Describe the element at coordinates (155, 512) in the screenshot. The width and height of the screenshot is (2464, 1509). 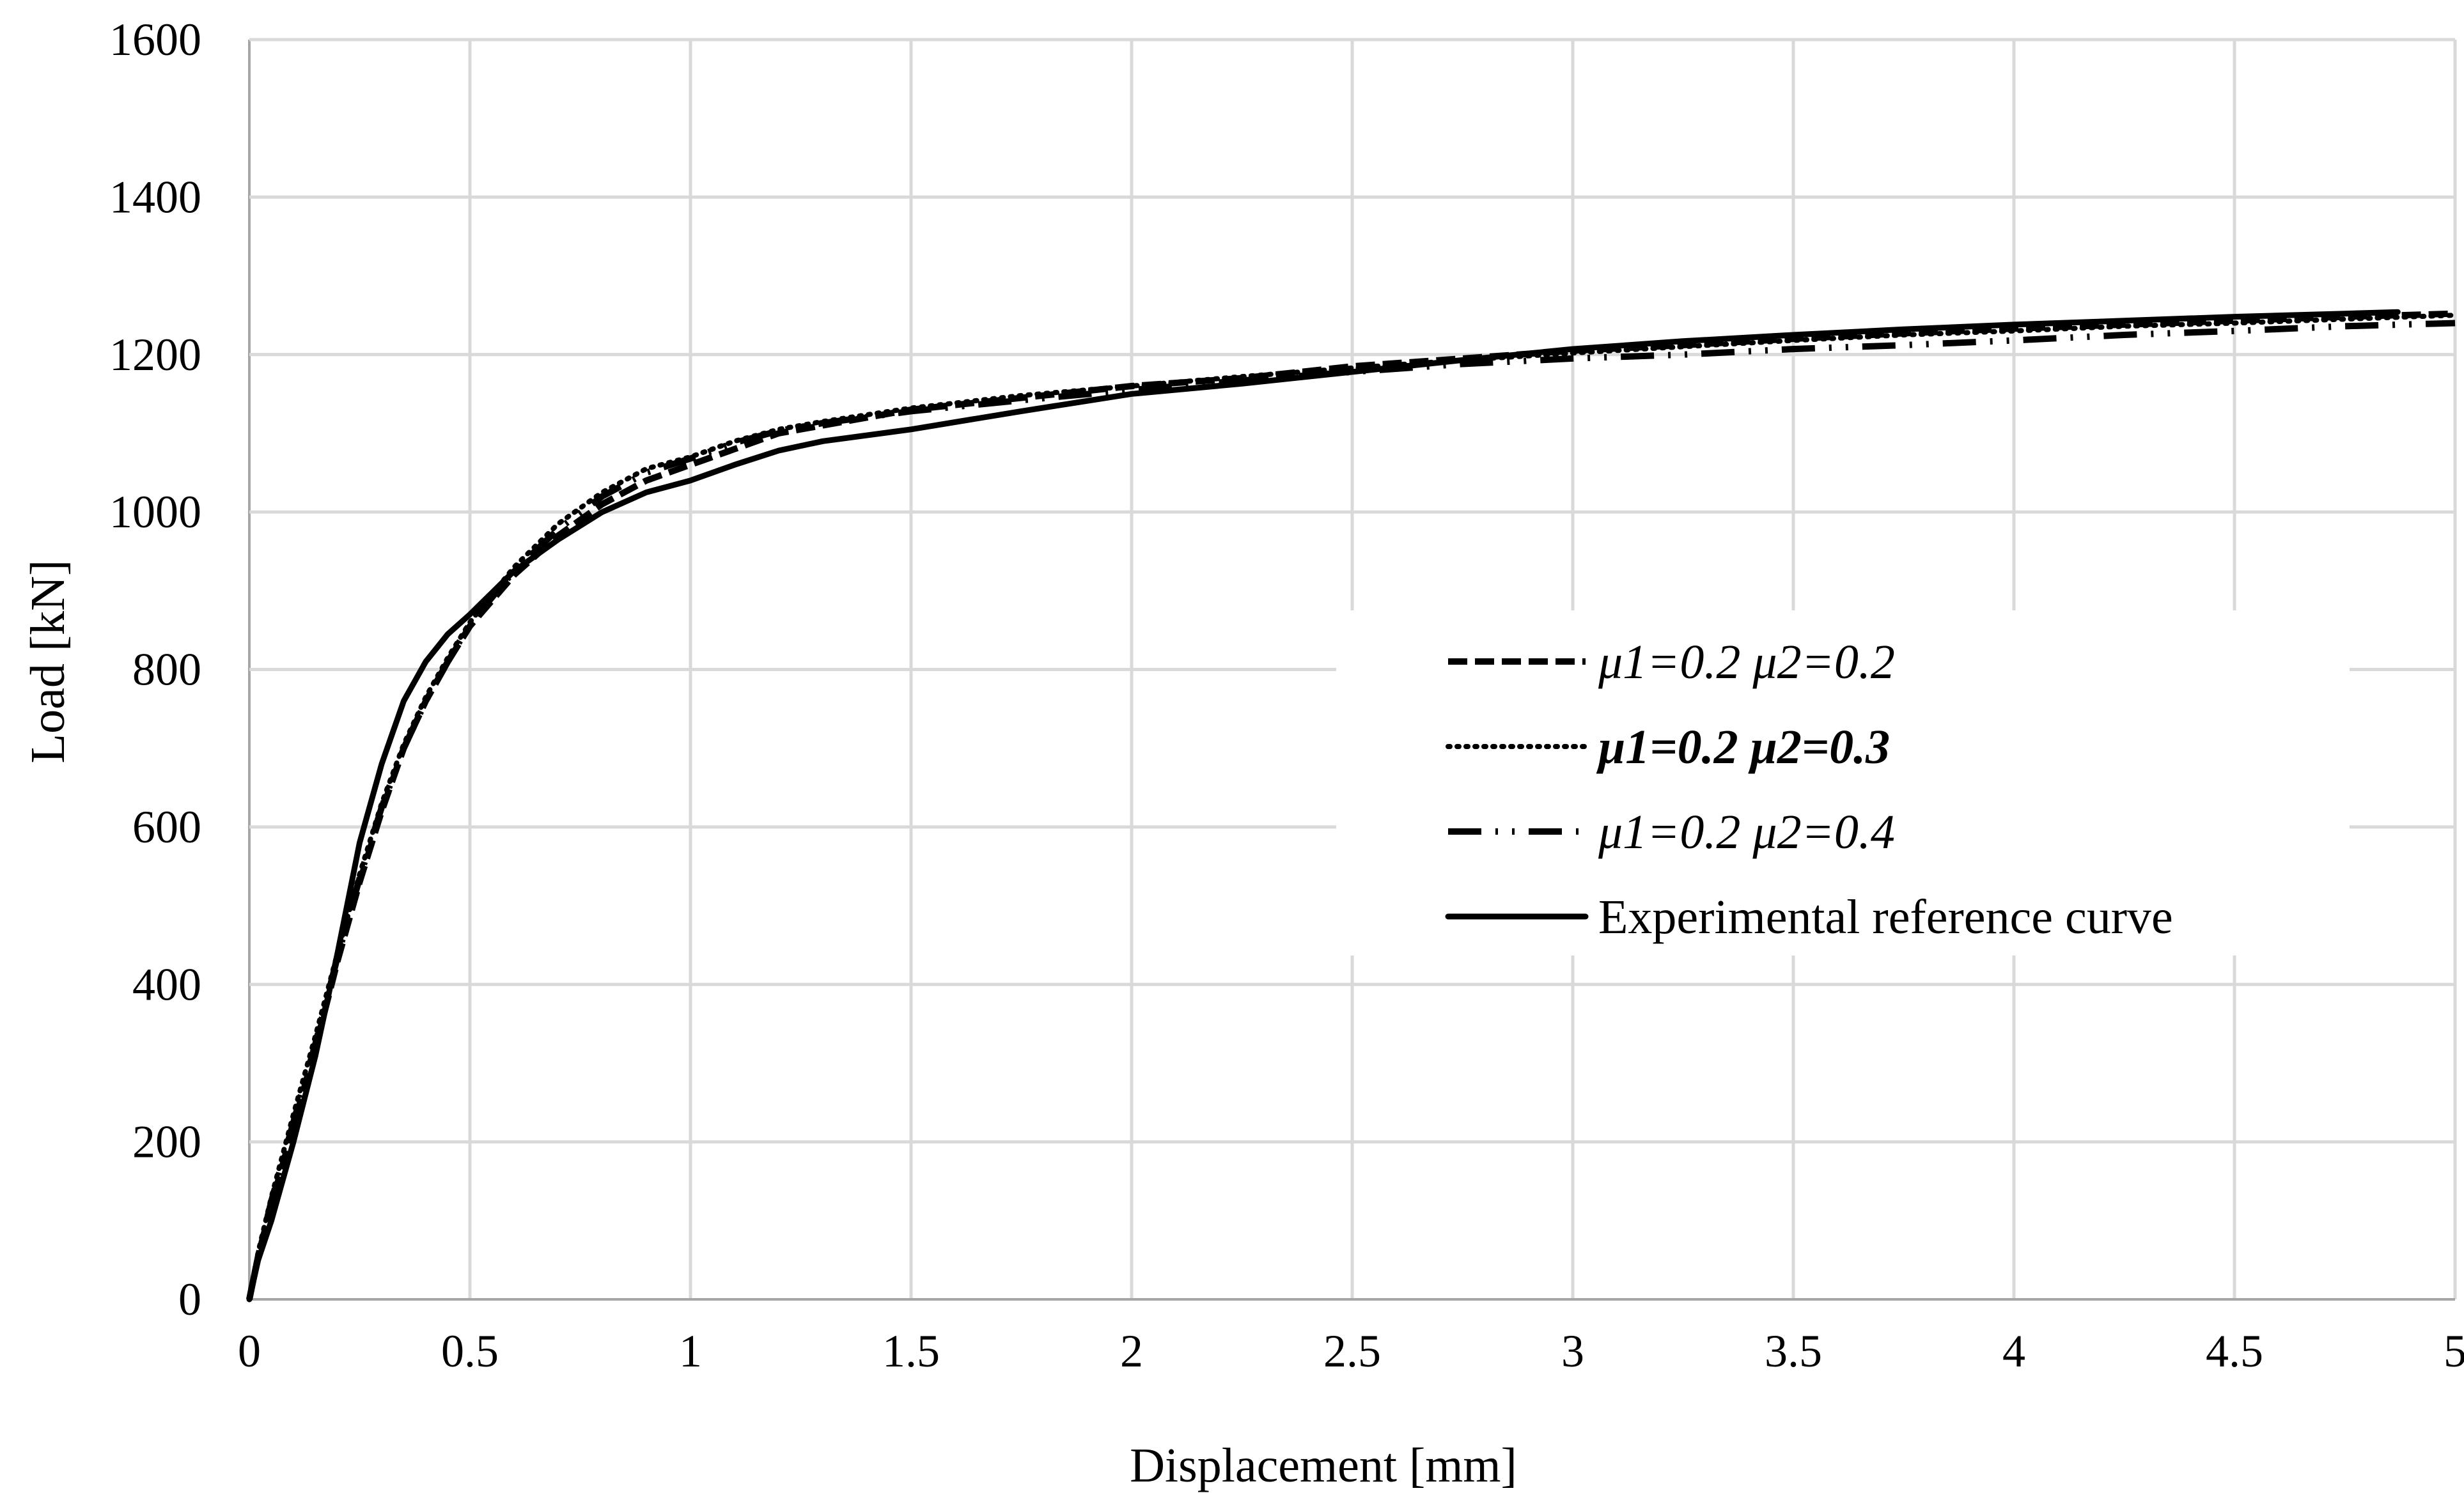
I see `y-tick-label: 1000` at that location.